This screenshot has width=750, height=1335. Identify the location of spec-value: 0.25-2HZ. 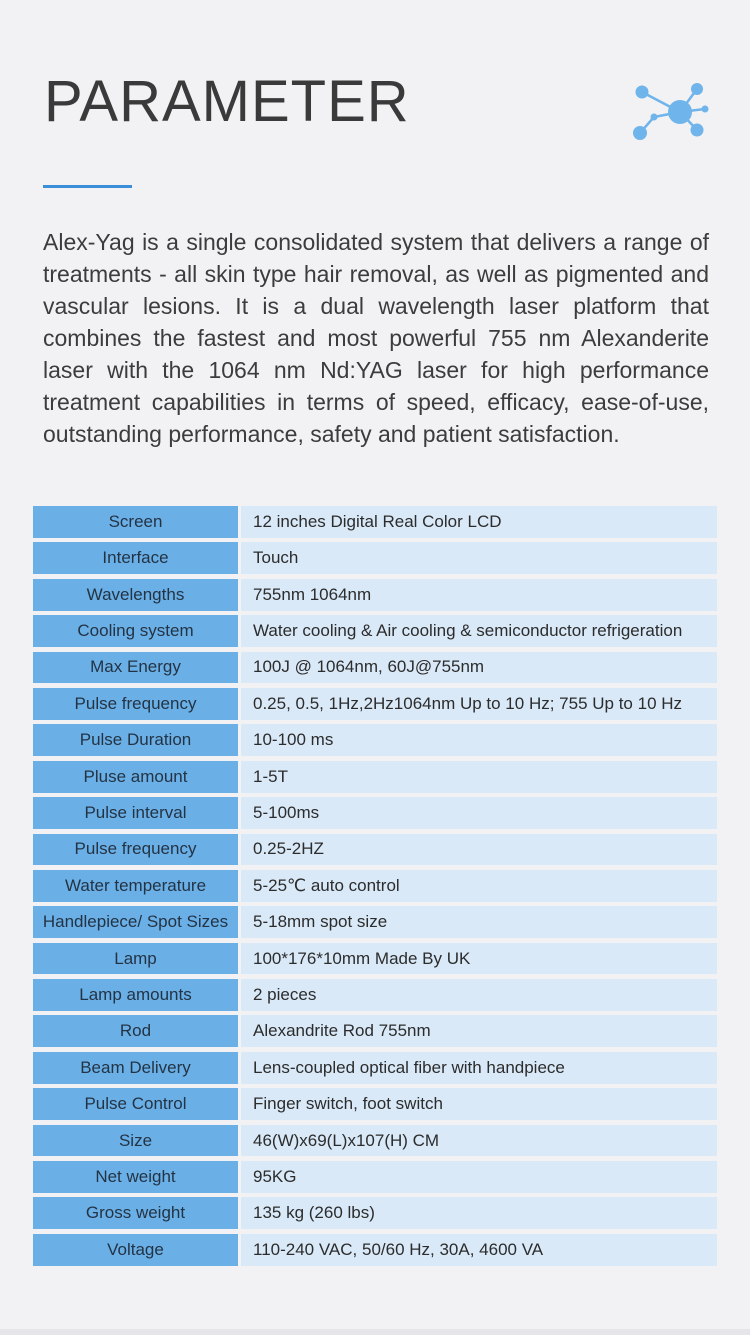
(479, 849).